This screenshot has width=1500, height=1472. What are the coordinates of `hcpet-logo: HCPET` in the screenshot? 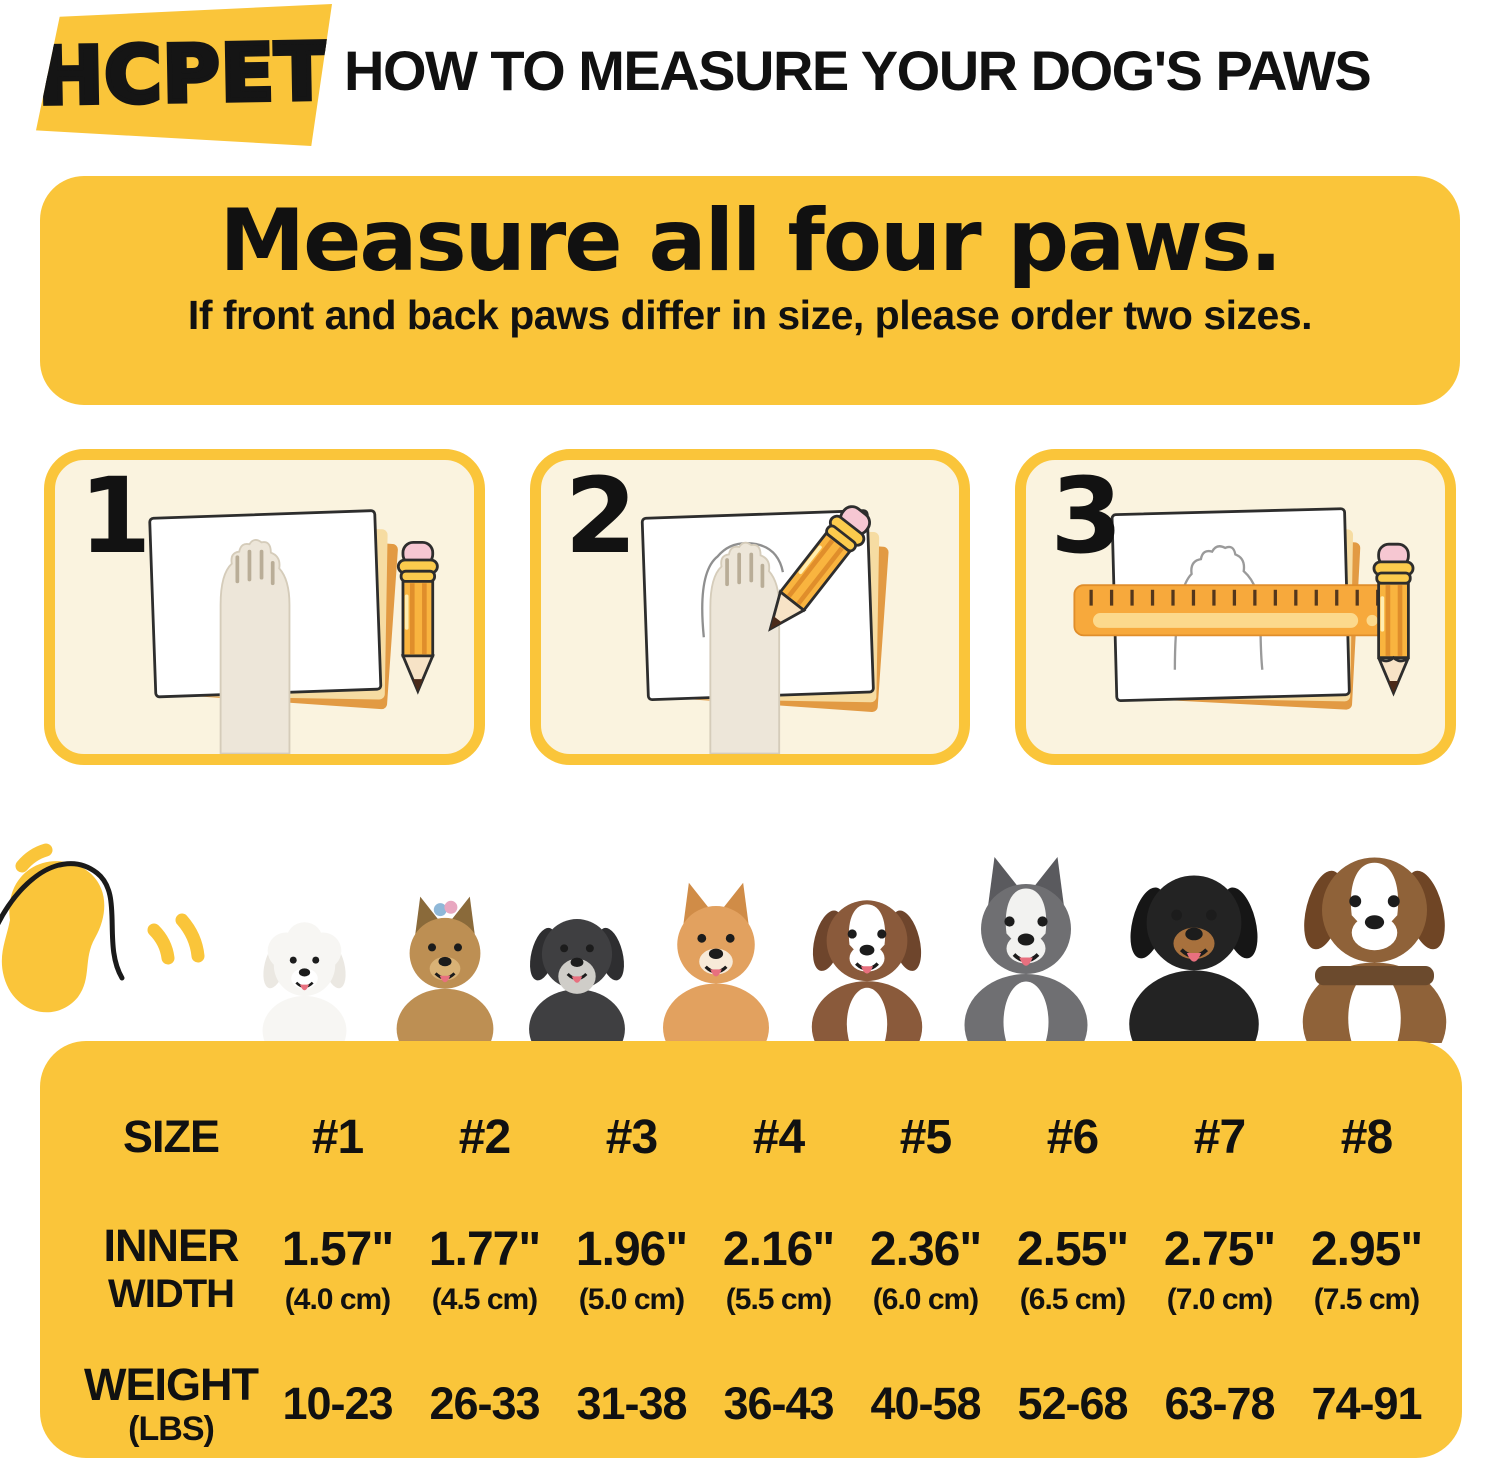 It's located at (184, 75).